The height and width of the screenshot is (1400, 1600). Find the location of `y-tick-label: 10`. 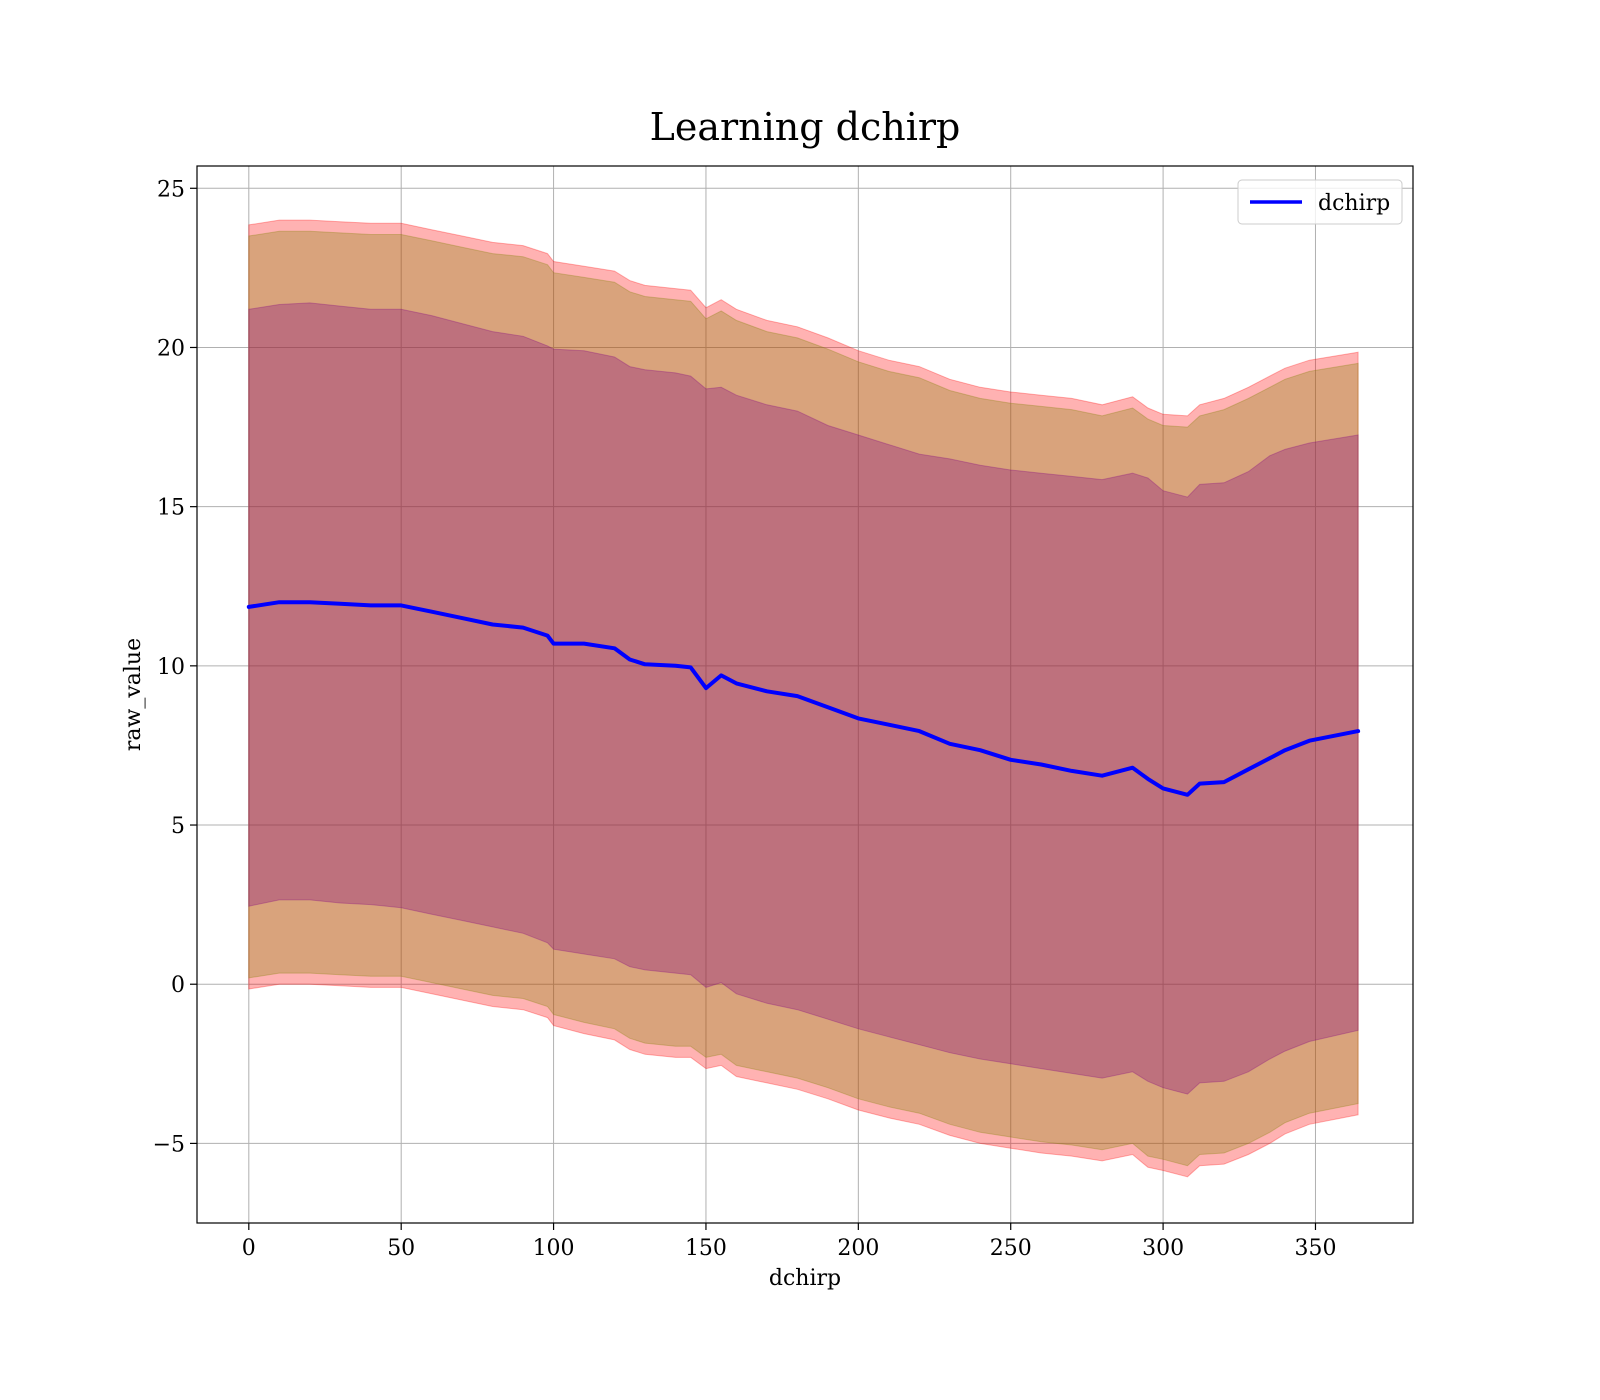

y-tick-label: 10 is located at coordinates (171, 667).